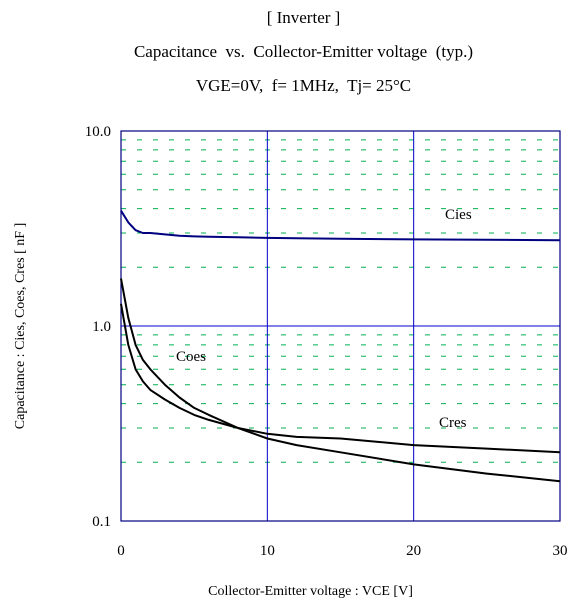 The width and height of the screenshot is (567, 607). Describe the element at coordinates (101, 327) in the screenshot. I see `y-tick-label: 1.0` at that location.